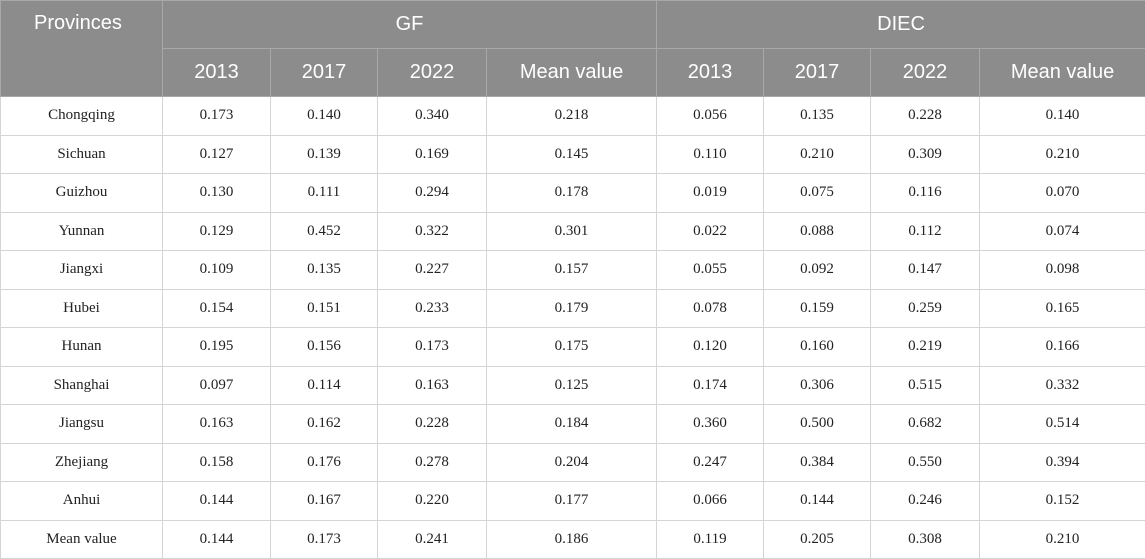 This screenshot has height=559, width=1145. Describe the element at coordinates (217, 308) in the screenshot. I see `cell: 0.154` at that location.